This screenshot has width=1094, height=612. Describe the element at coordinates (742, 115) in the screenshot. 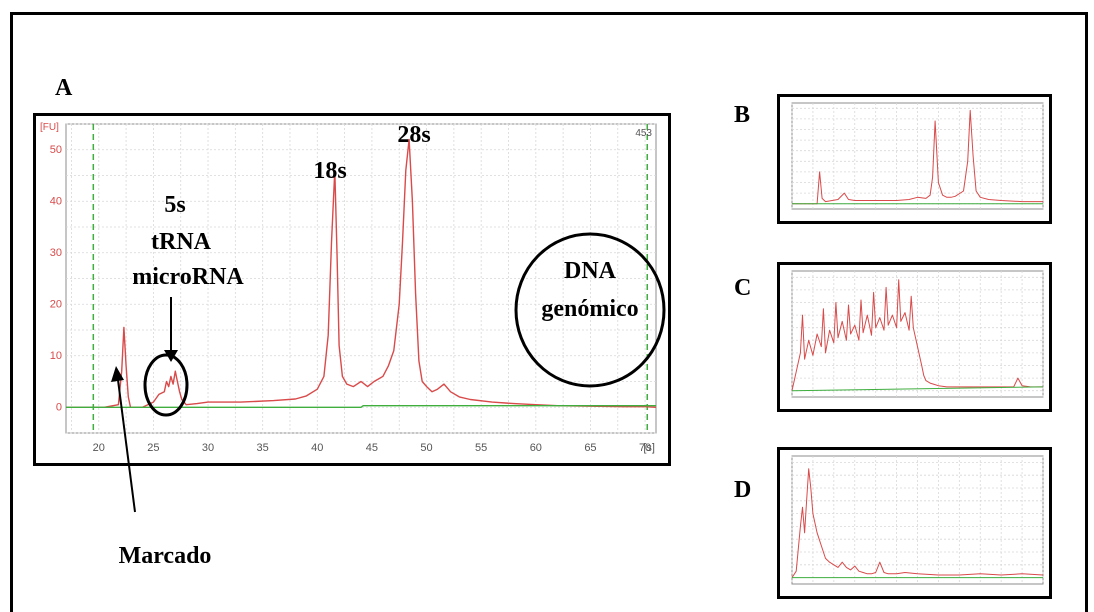

I see `panel-label-b: B` at that location.